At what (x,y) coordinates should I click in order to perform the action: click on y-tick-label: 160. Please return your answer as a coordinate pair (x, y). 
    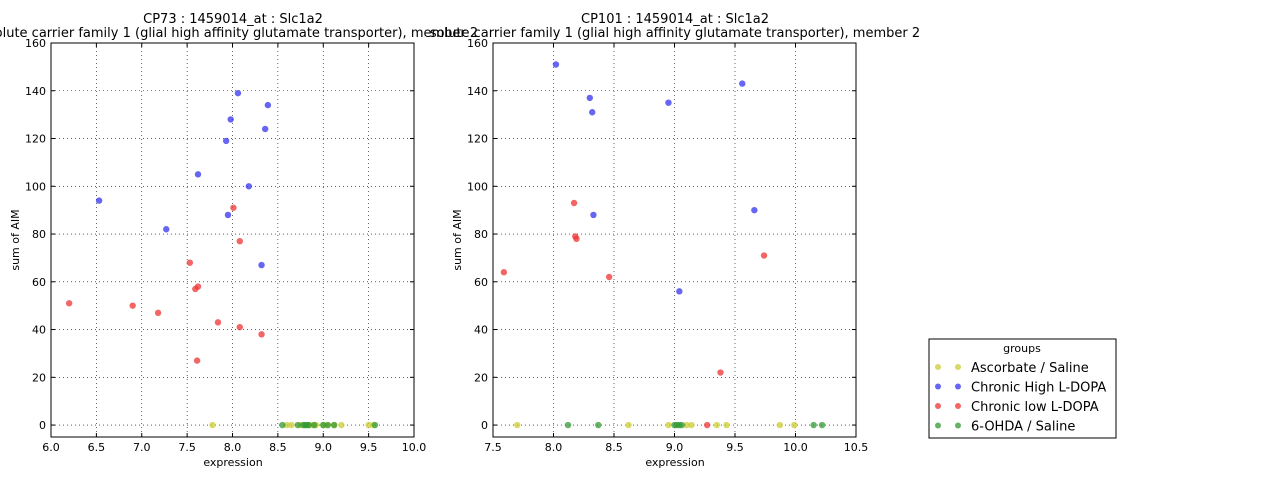
    Looking at the image, I should click on (477, 43).